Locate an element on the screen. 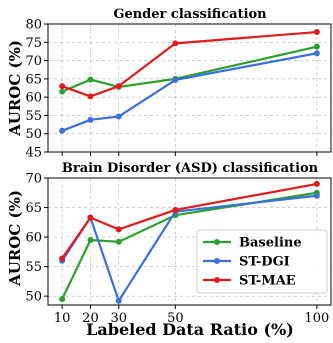 The height and width of the screenshot is (343, 333). top-y-tick-label: 55 is located at coordinates (33, 116).